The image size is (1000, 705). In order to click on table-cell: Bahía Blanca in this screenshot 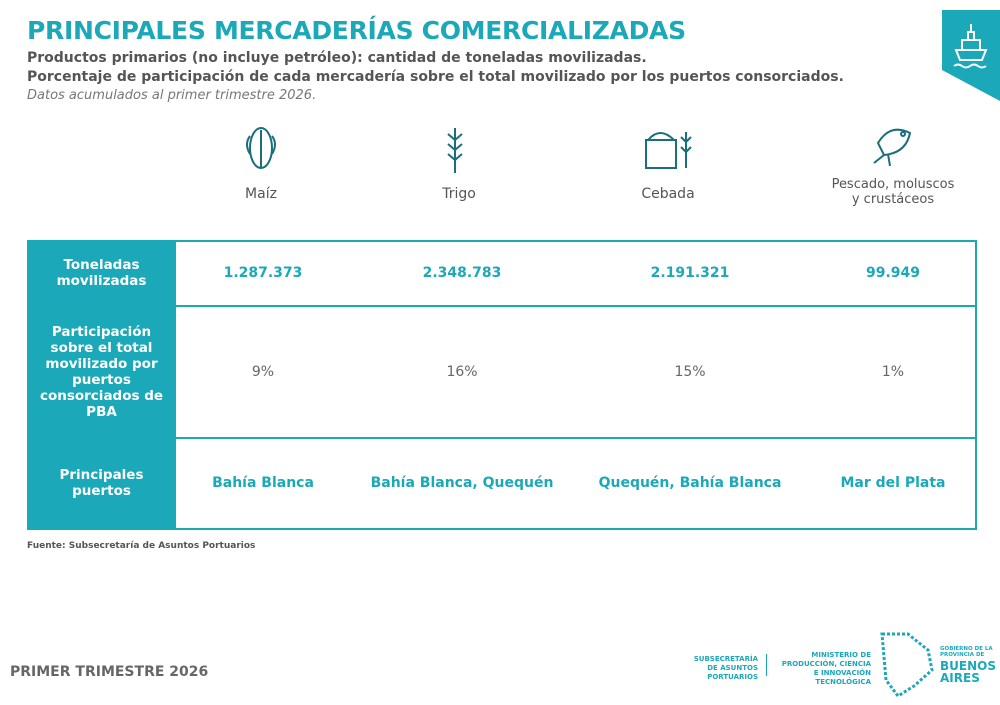, I will do `click(263, 483)`.